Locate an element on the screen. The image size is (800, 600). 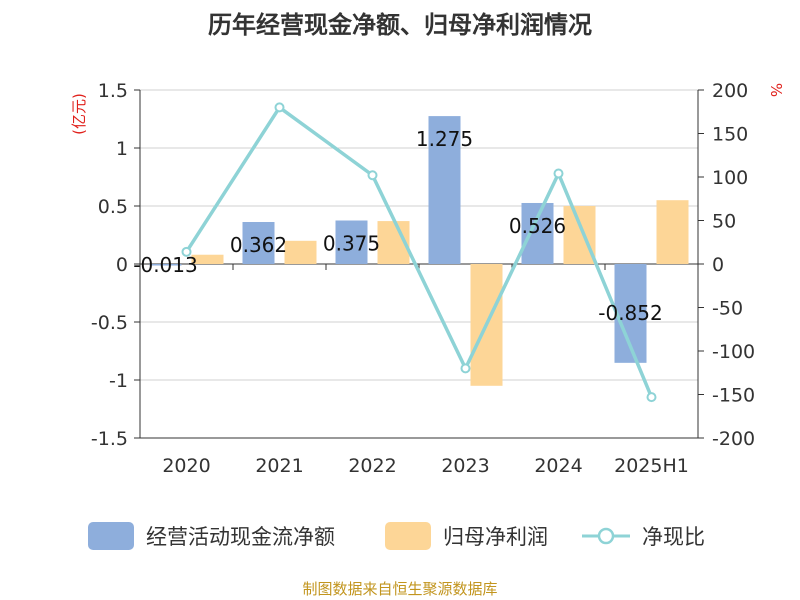
left-tick-label: -0.5 is located at coordinates (109, 323).